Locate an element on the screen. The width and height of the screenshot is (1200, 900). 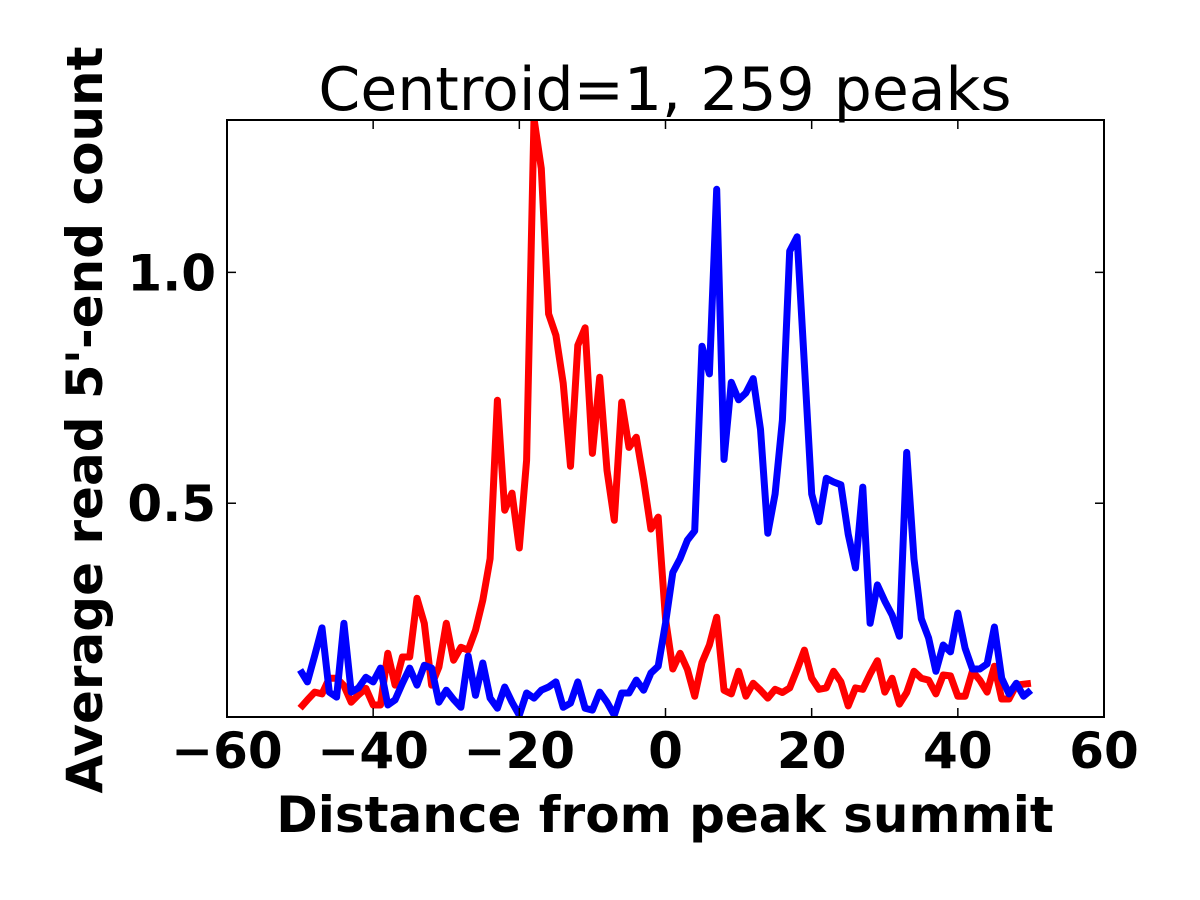
x-tick-label: −40 is located at coordinates (372, 751).